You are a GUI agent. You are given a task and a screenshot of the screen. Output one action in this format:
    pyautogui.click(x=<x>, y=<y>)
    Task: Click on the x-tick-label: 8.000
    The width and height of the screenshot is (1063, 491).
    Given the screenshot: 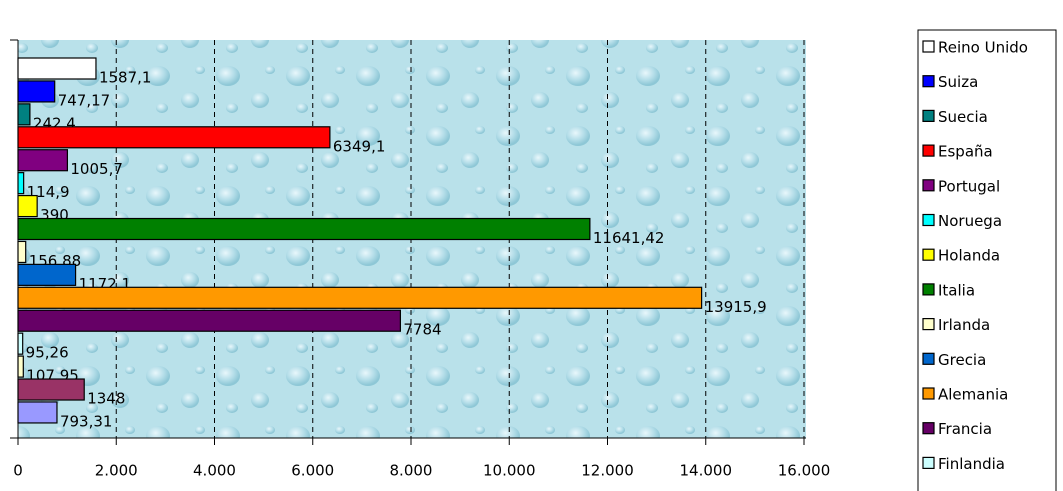 What is the action you would take?
    pyautogui.click(x=411, y=471)
    